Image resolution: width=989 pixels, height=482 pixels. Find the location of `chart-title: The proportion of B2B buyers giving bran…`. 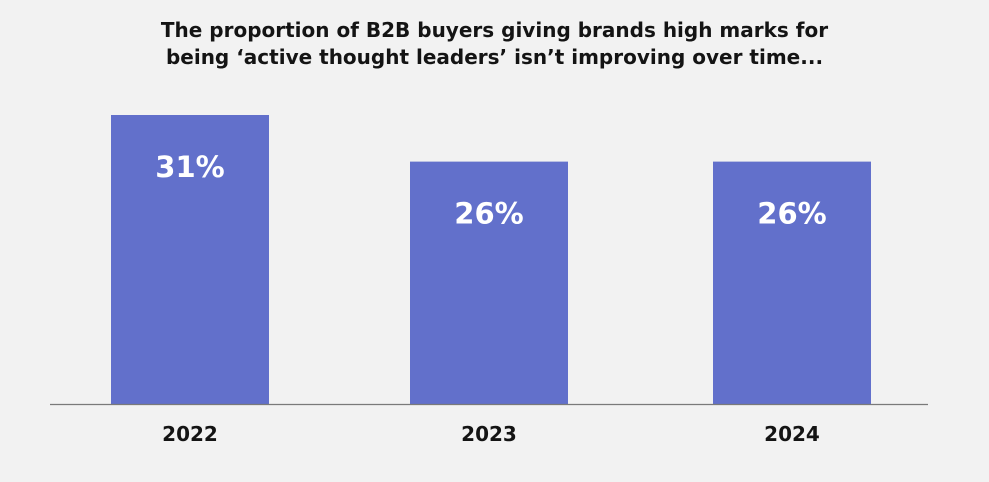

chart-title: The proportion of B2B buyers giving bran… is located at coordinates (494, 44).